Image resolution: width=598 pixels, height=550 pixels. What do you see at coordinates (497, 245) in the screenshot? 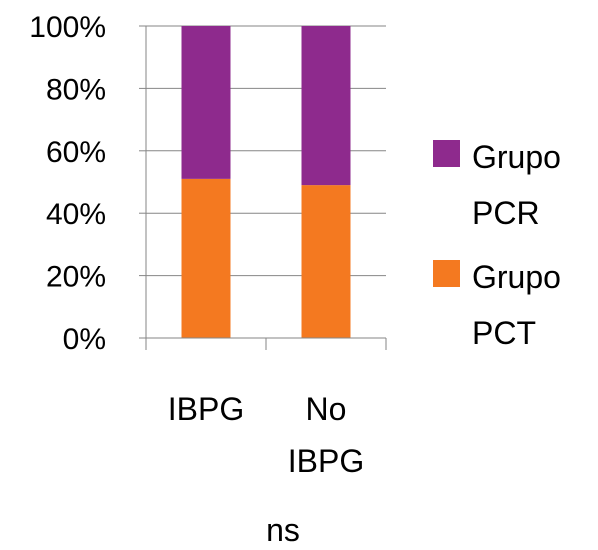
I see `legend: Grupo PCR Grupo PCT` at bounding box center [497, 245].